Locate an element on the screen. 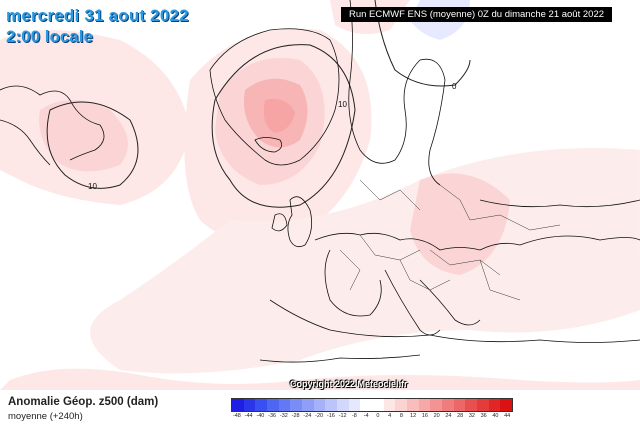 This screenshot has width=640, height=427. legend-tick: -8 is located at coordinates (354, 416).